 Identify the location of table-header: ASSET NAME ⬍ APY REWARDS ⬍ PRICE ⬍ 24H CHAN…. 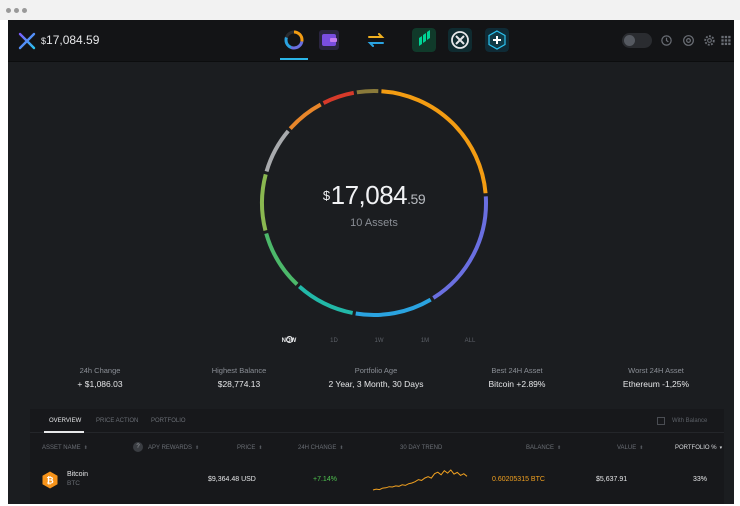
(377, 449).